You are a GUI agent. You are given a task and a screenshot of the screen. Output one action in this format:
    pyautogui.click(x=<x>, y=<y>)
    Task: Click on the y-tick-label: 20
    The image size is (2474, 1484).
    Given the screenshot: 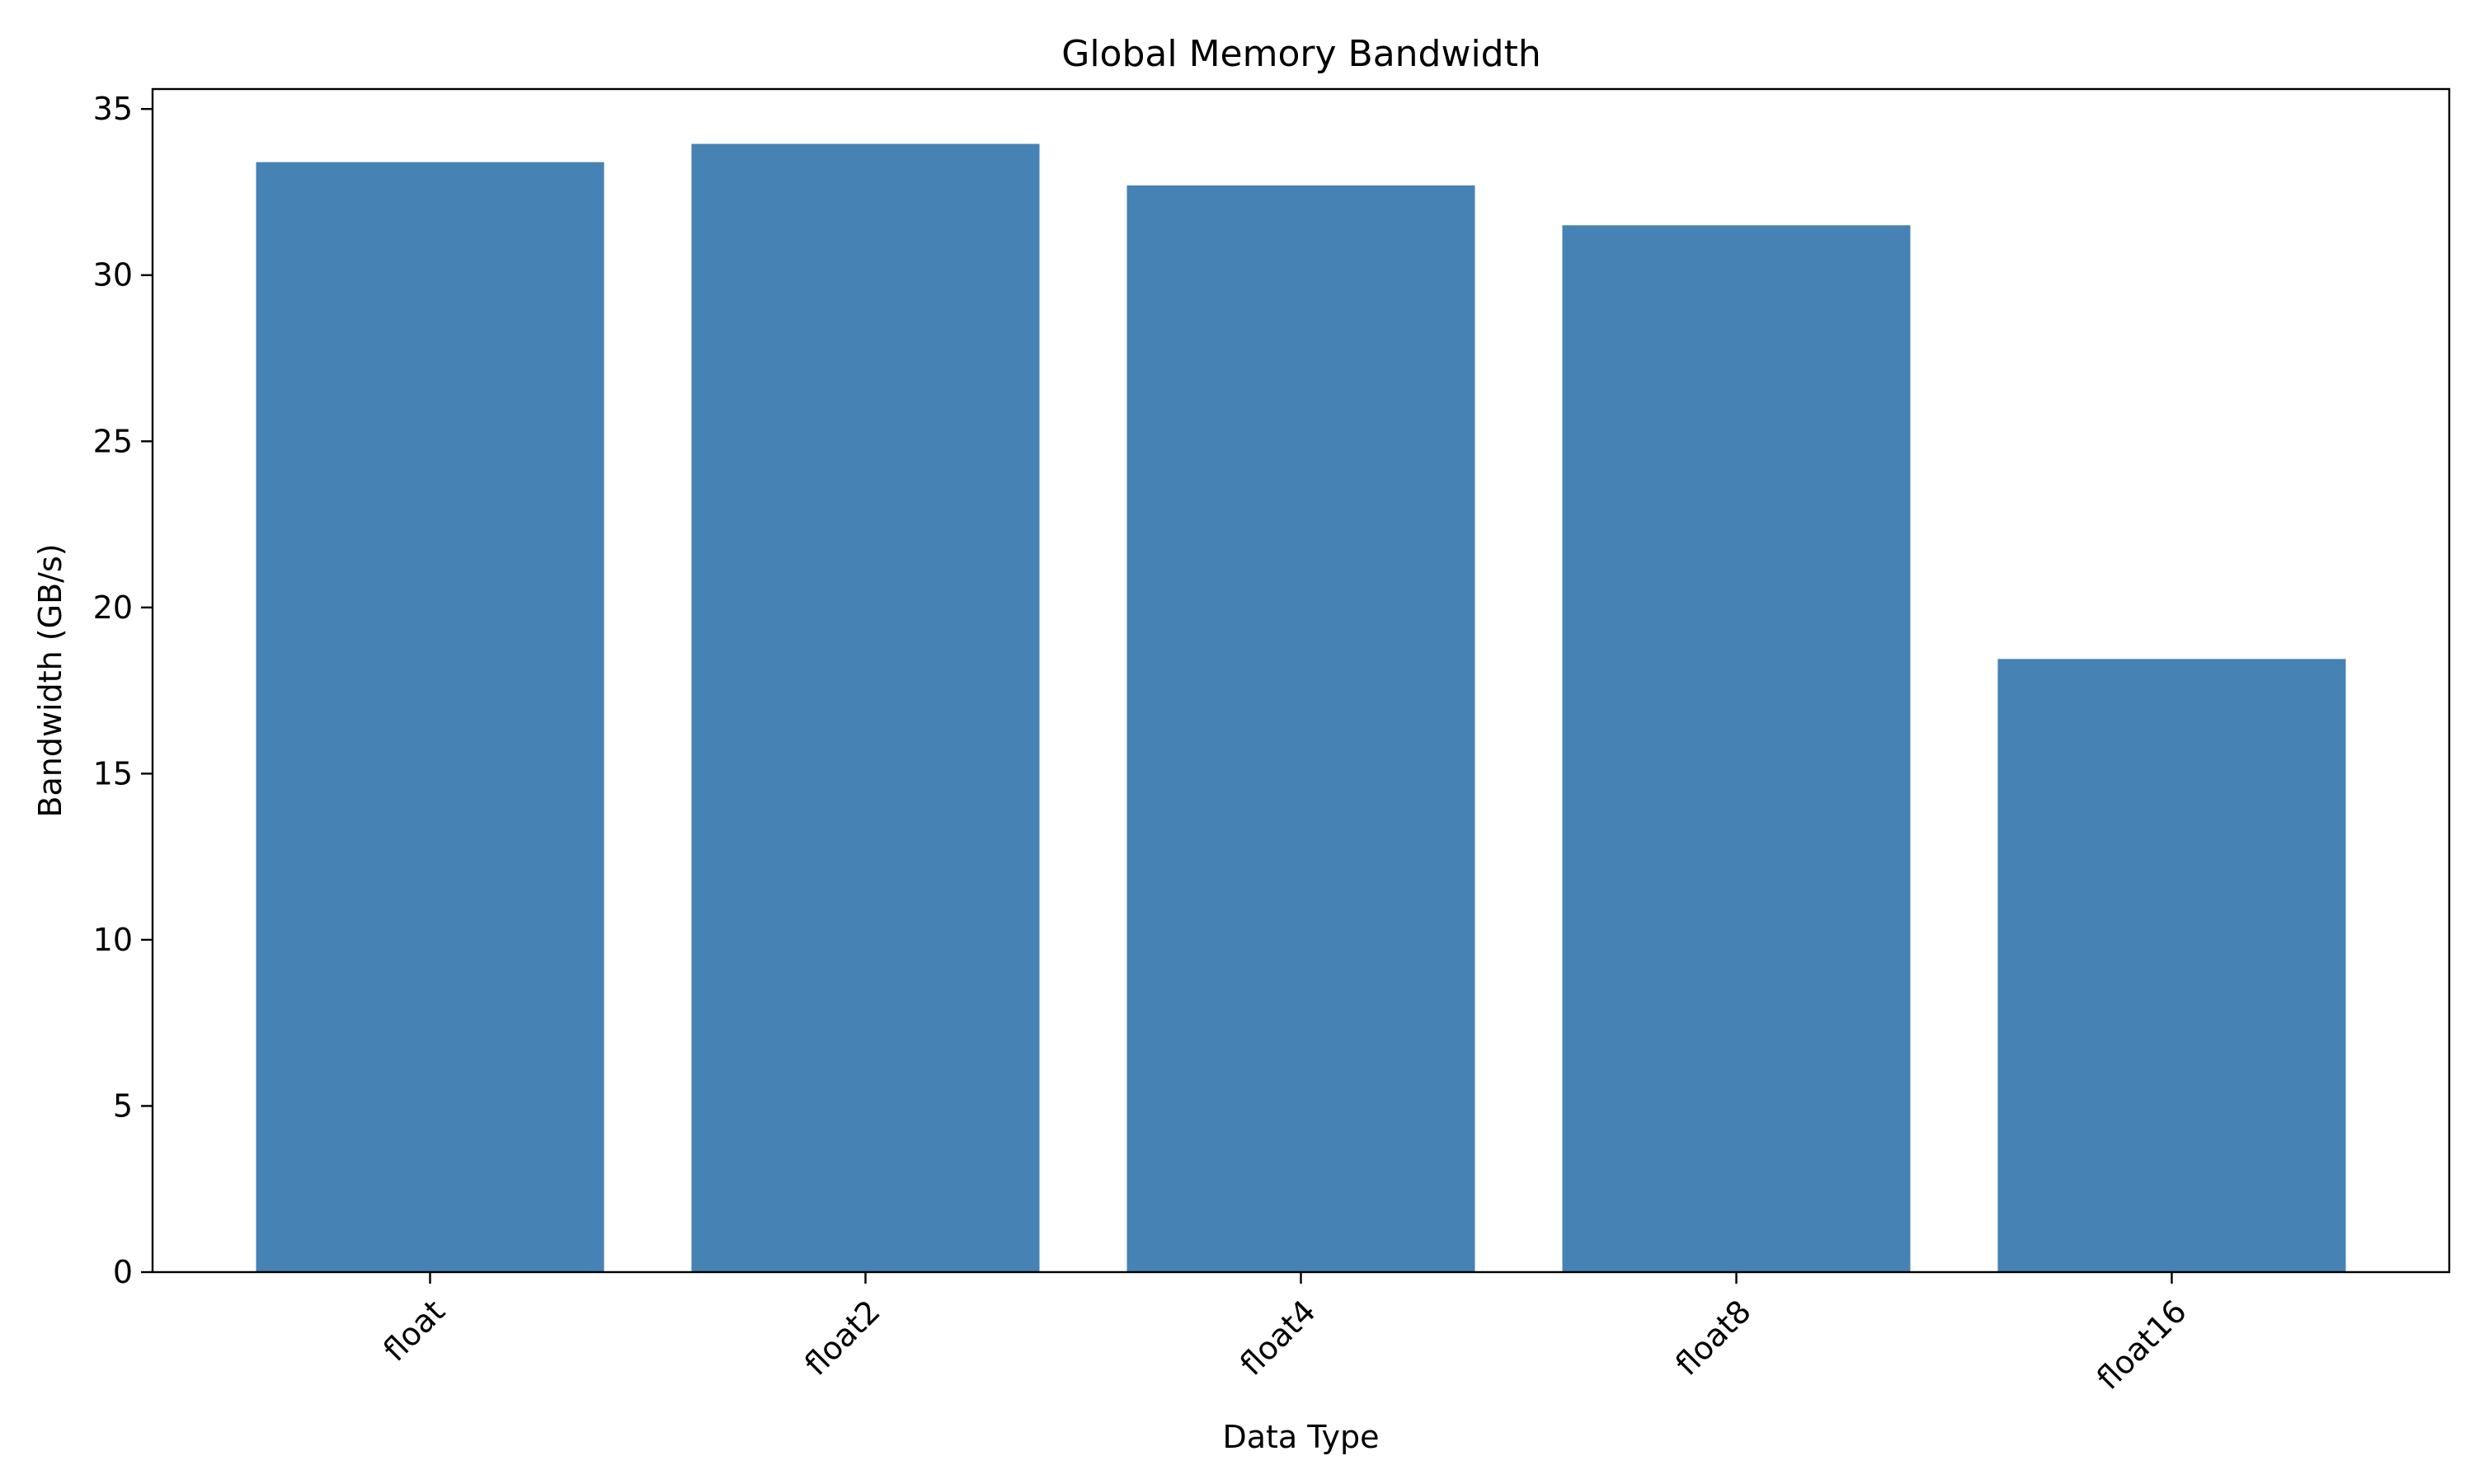 What is the action you would take?
    pyautogui.click(x=113, y=607)
    